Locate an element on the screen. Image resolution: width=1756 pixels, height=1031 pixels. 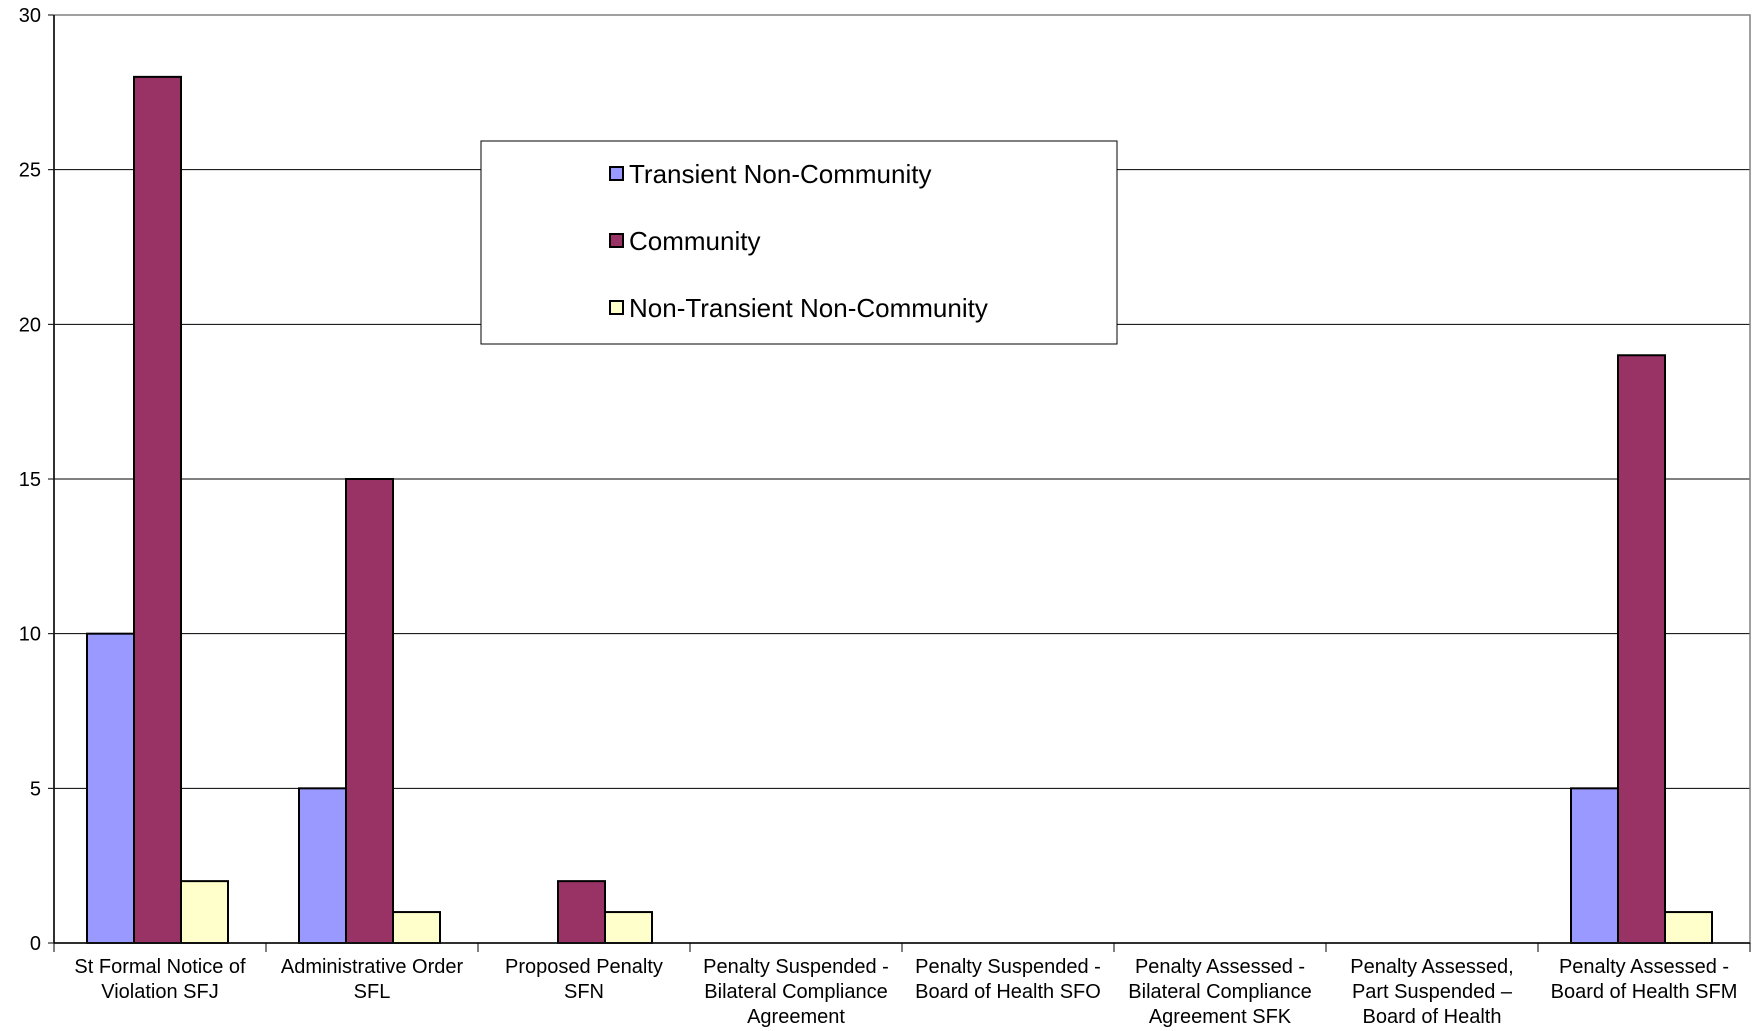
legend-box is located at coordinates (799, 242).